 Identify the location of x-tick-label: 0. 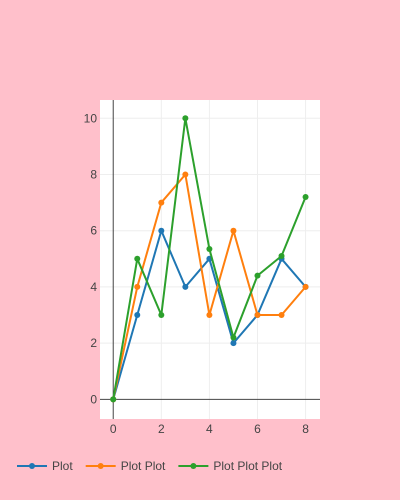
(113, 429).